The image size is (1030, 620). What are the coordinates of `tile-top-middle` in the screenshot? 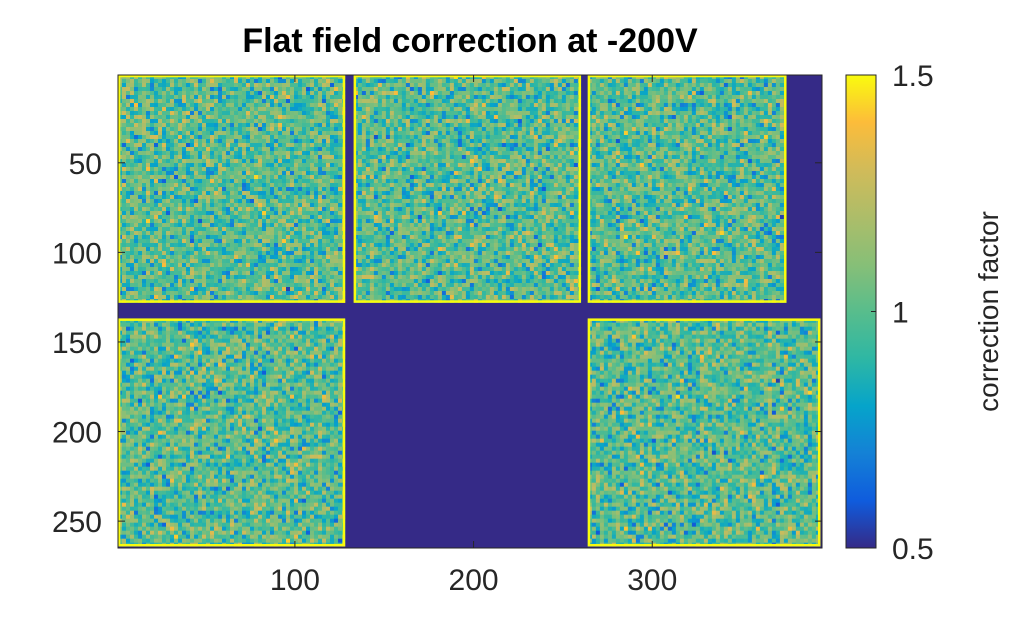 It's located at (467, 188).